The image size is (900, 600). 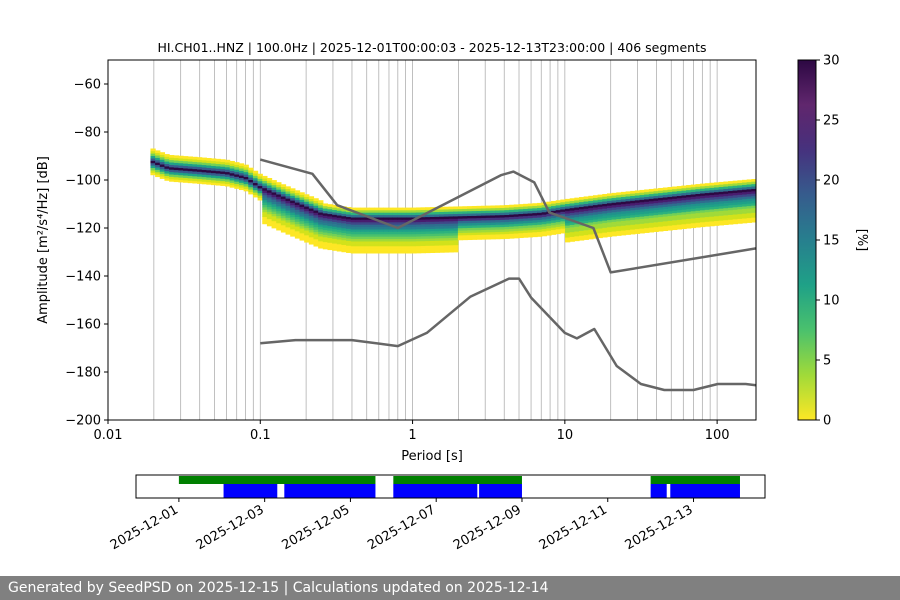 What do you see at coordinates (507, 216) in the screenshot?
I see `high-noise-model-line` at bounding box center [507, 216].